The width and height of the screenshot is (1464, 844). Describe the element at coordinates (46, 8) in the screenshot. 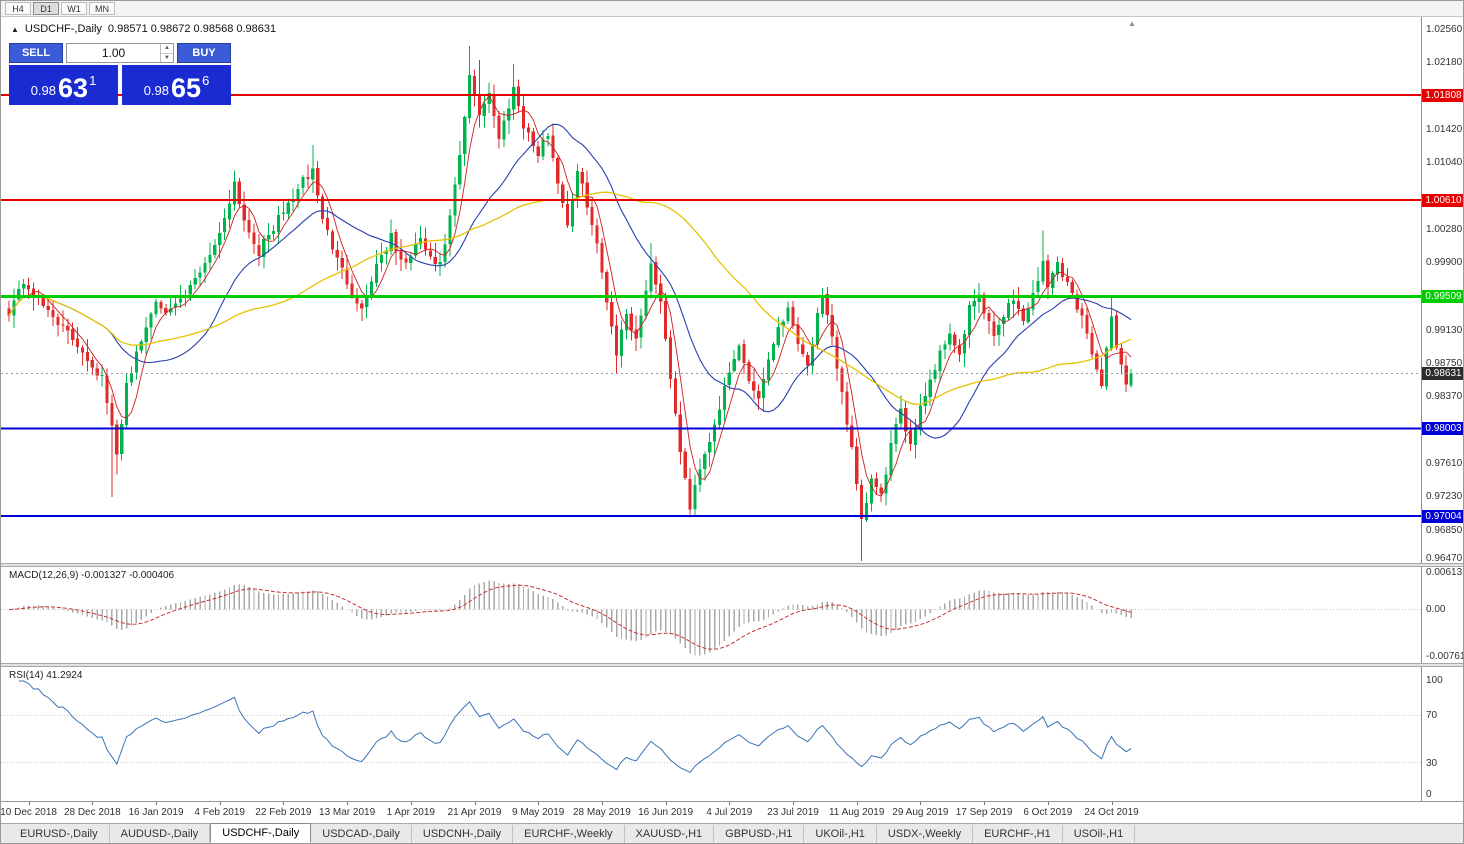

I see `timeframe-button-d1: D1` at that location.